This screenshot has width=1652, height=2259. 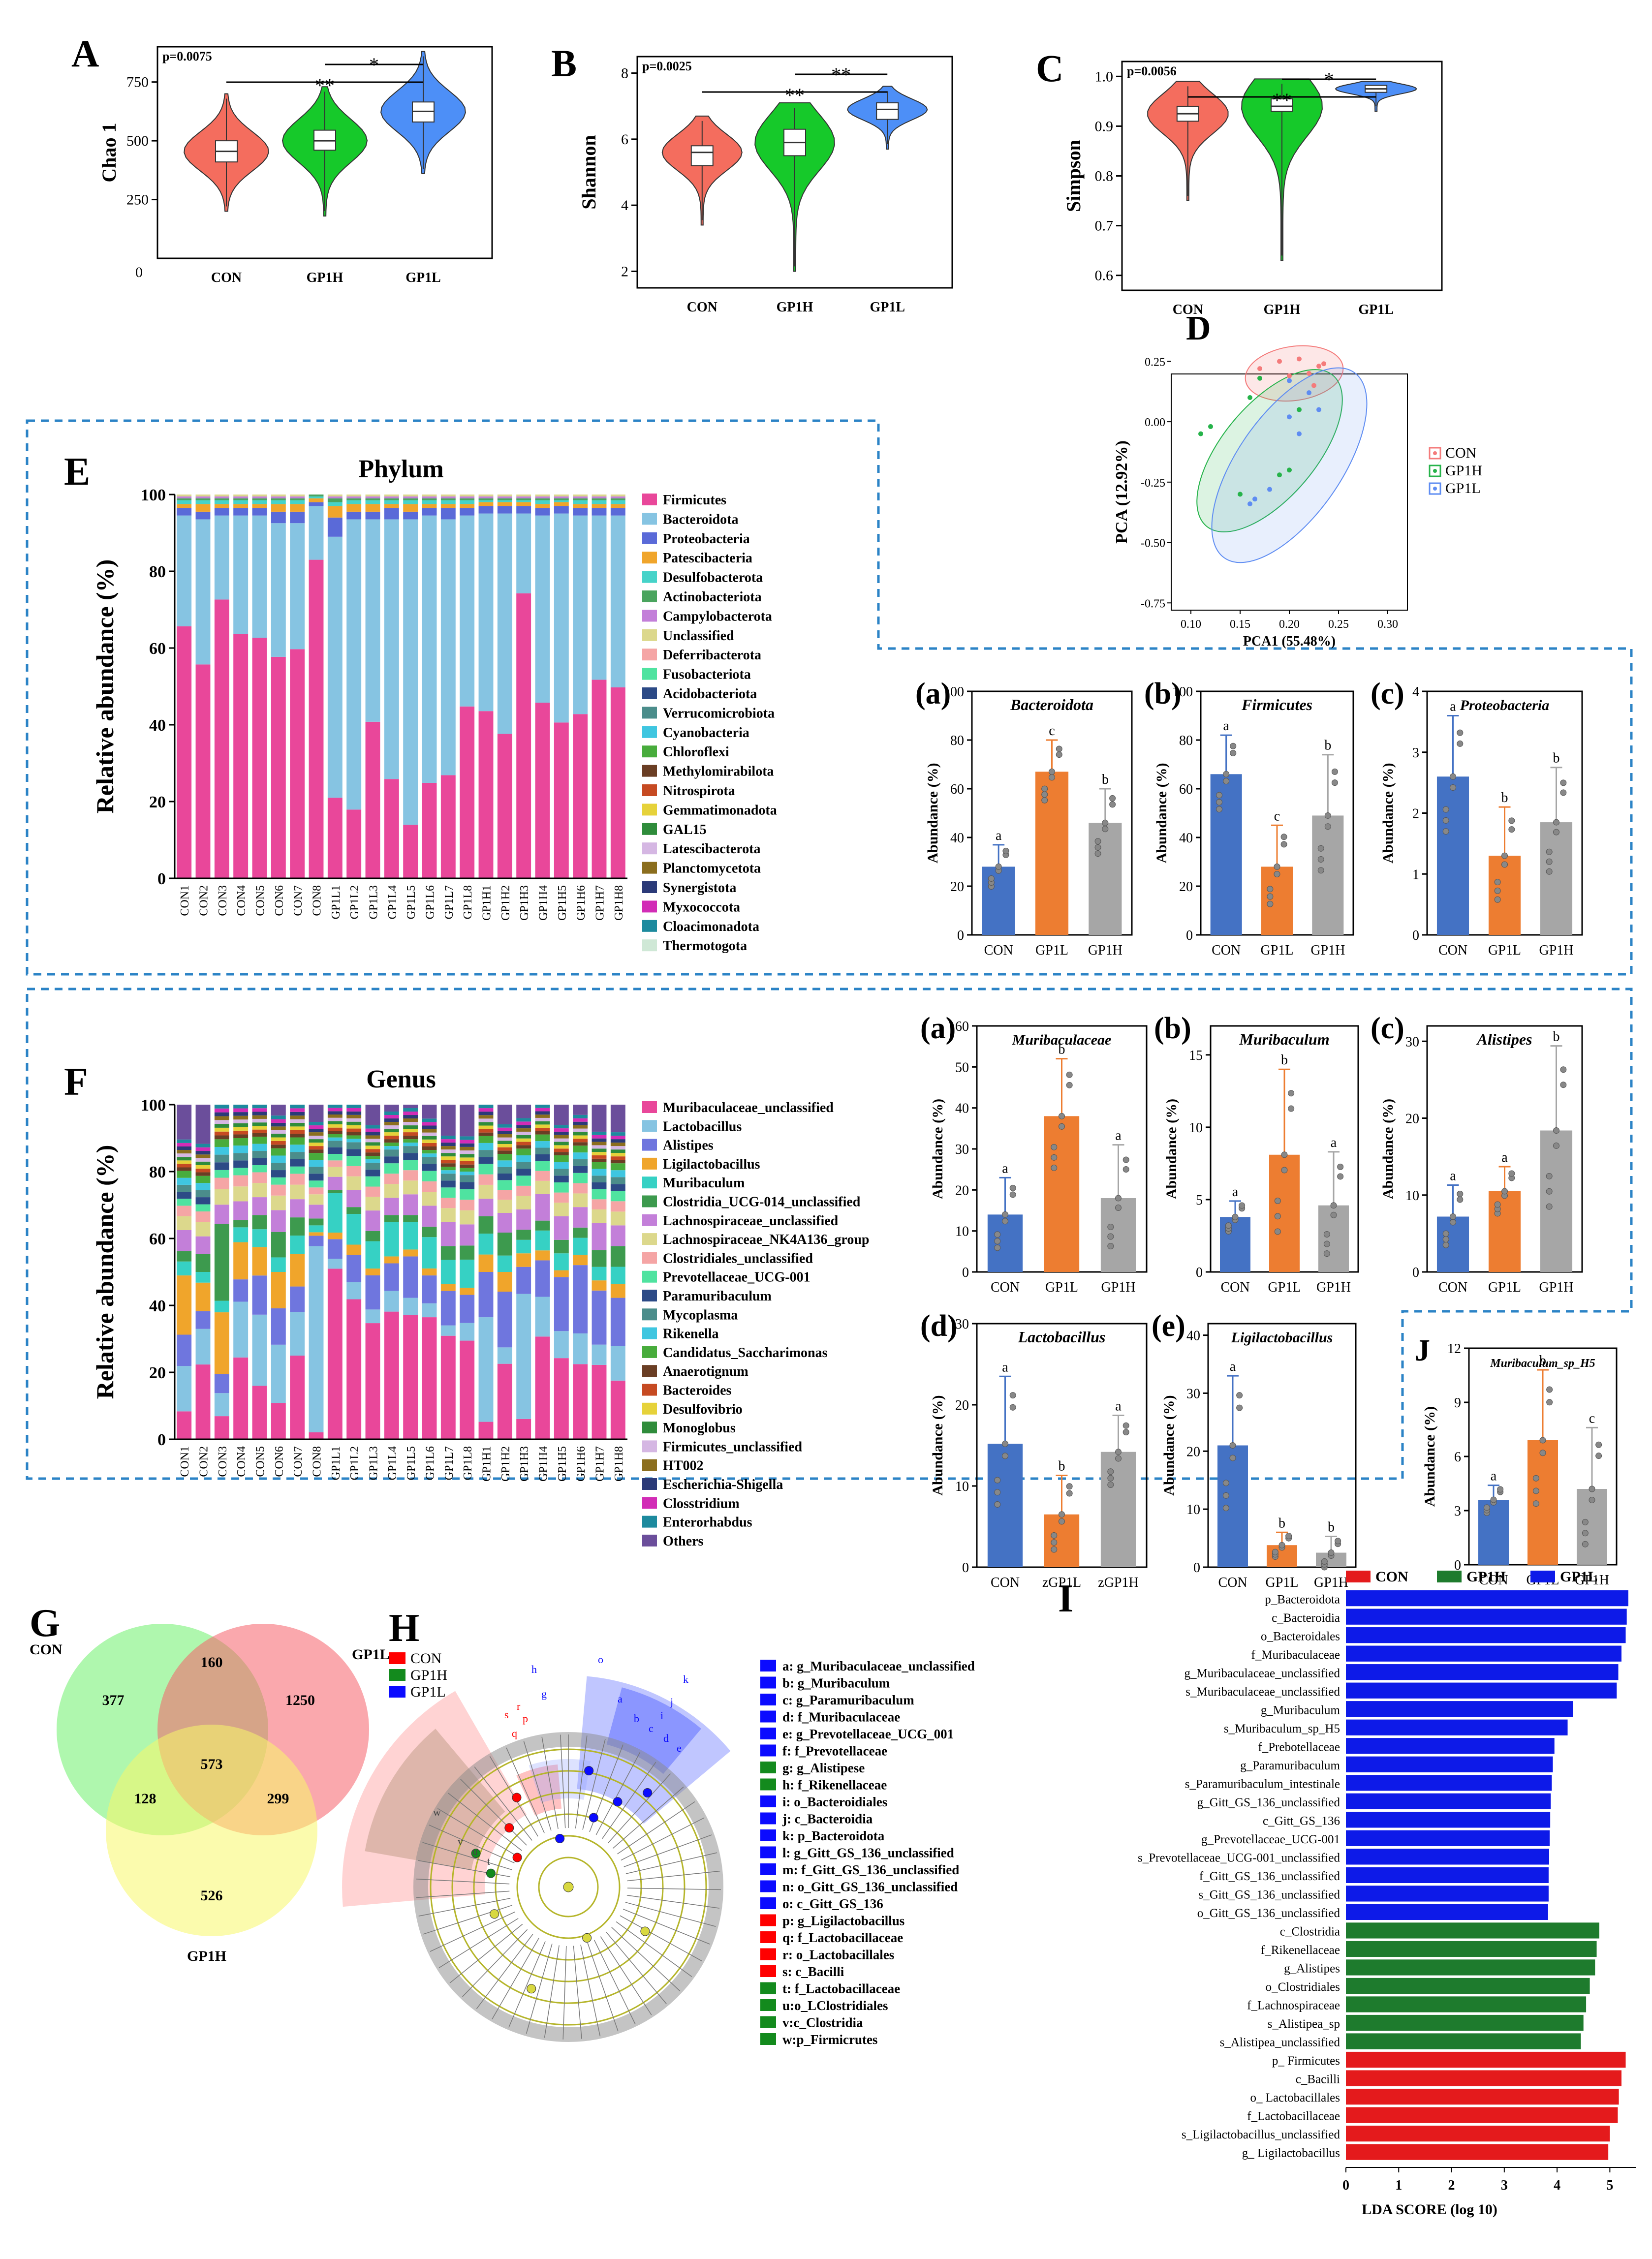 What do you see at coordinates (582, 903) in the screenshot?
I see `x-tick-label: GP1H6` at bounding box center [582, 903].